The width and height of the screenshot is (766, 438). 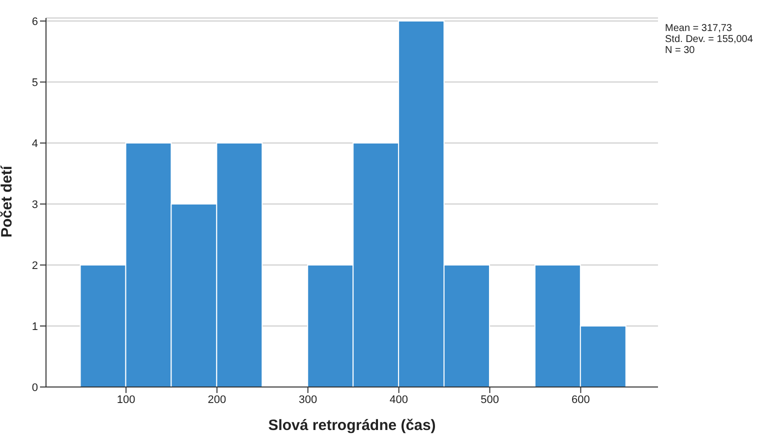 What do you see at coordinates (709, 39) in the screenshot?
I see `text: Std. Dev. = 155,004` at bounding box center [709, 39].